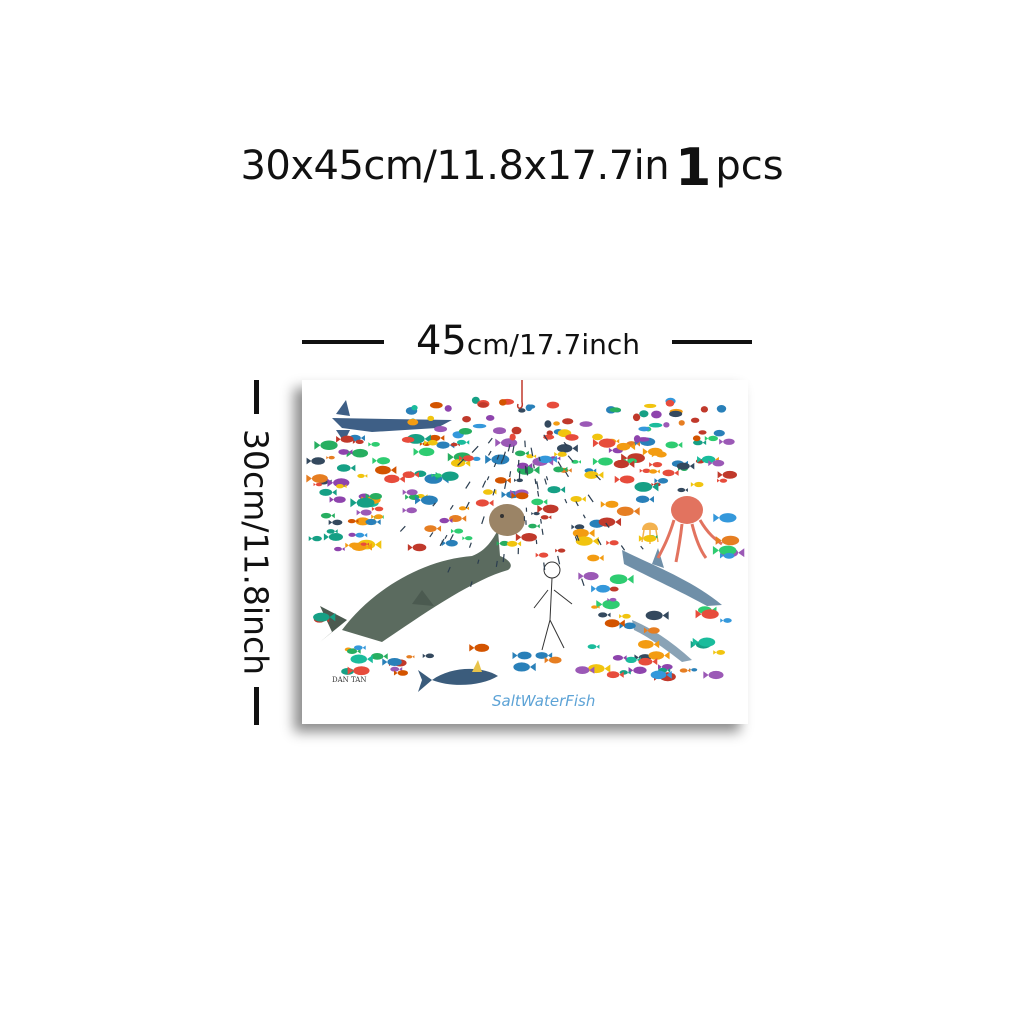 Image resolution: width=1024 pixels, height=1024 pixels. What do you see at coordinates (349, 680) in the screenshot?
I see `artist-signature: DAN TAN` at bounding box center [349, 680].